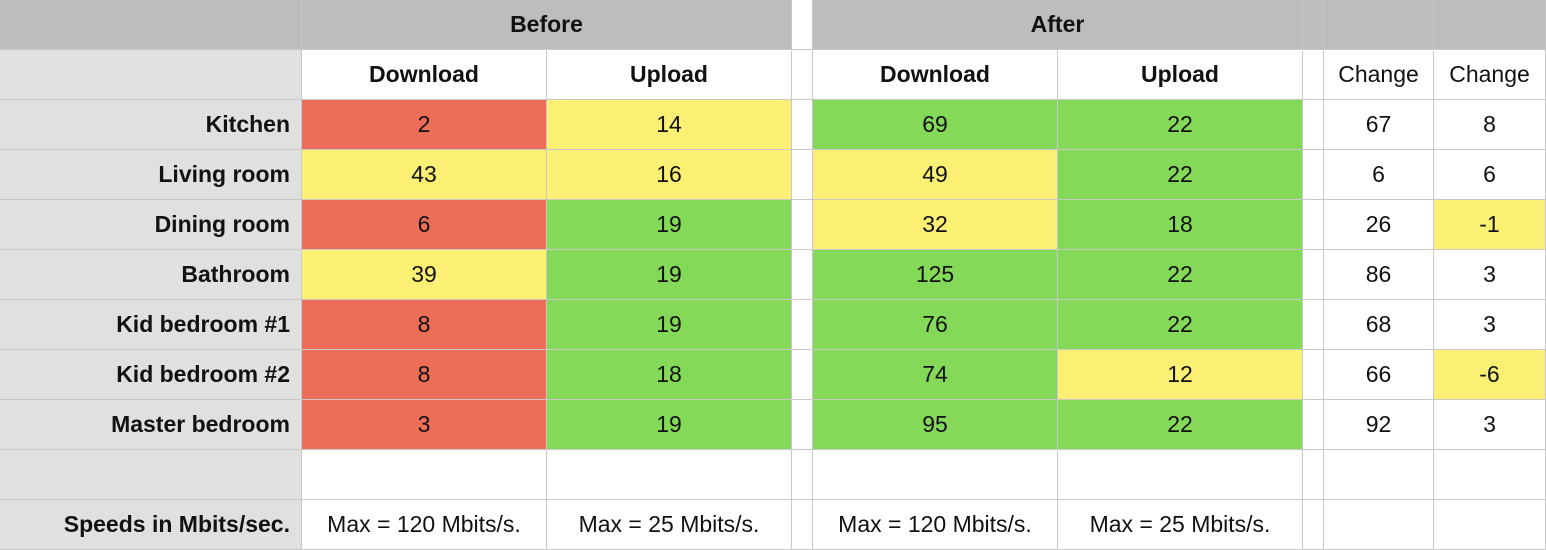  What do you see at coordinates (1180, 375) in the screenshot?
I see `after-upload-cell: 12` at bounding box center [1180, 375].